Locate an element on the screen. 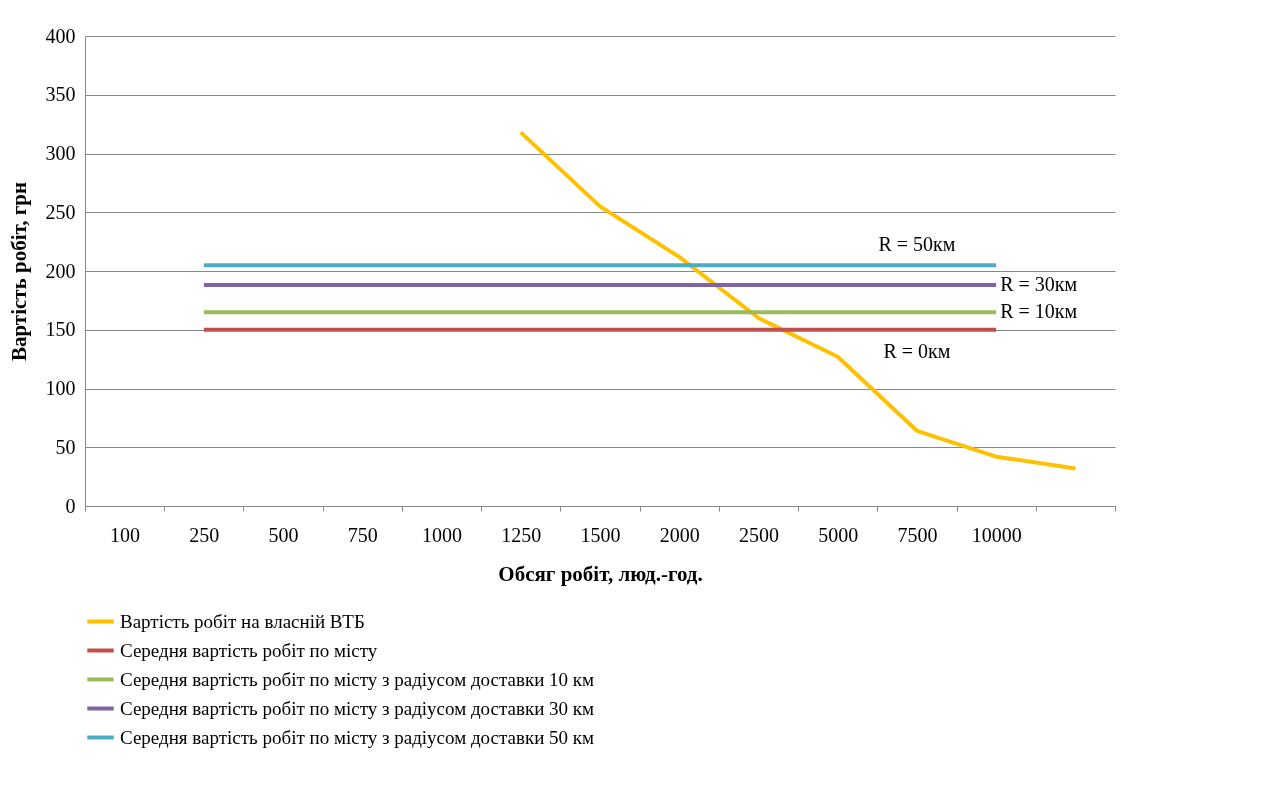 The width and height of the screenshot is (1263, 793). x-tick-label: 100 is located at coordinates (125, 534).